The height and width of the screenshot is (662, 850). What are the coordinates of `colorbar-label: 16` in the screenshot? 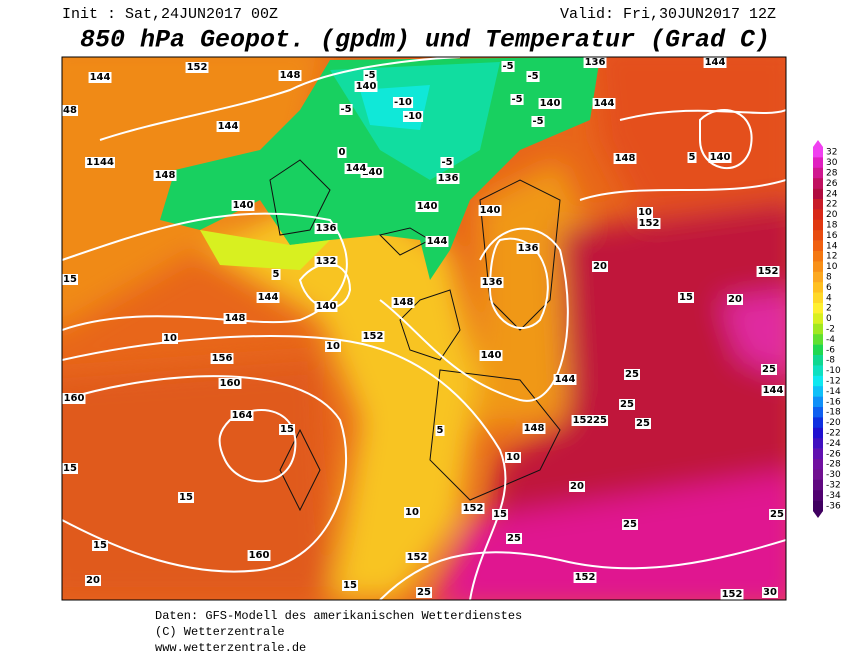 It's located at (832, 236).